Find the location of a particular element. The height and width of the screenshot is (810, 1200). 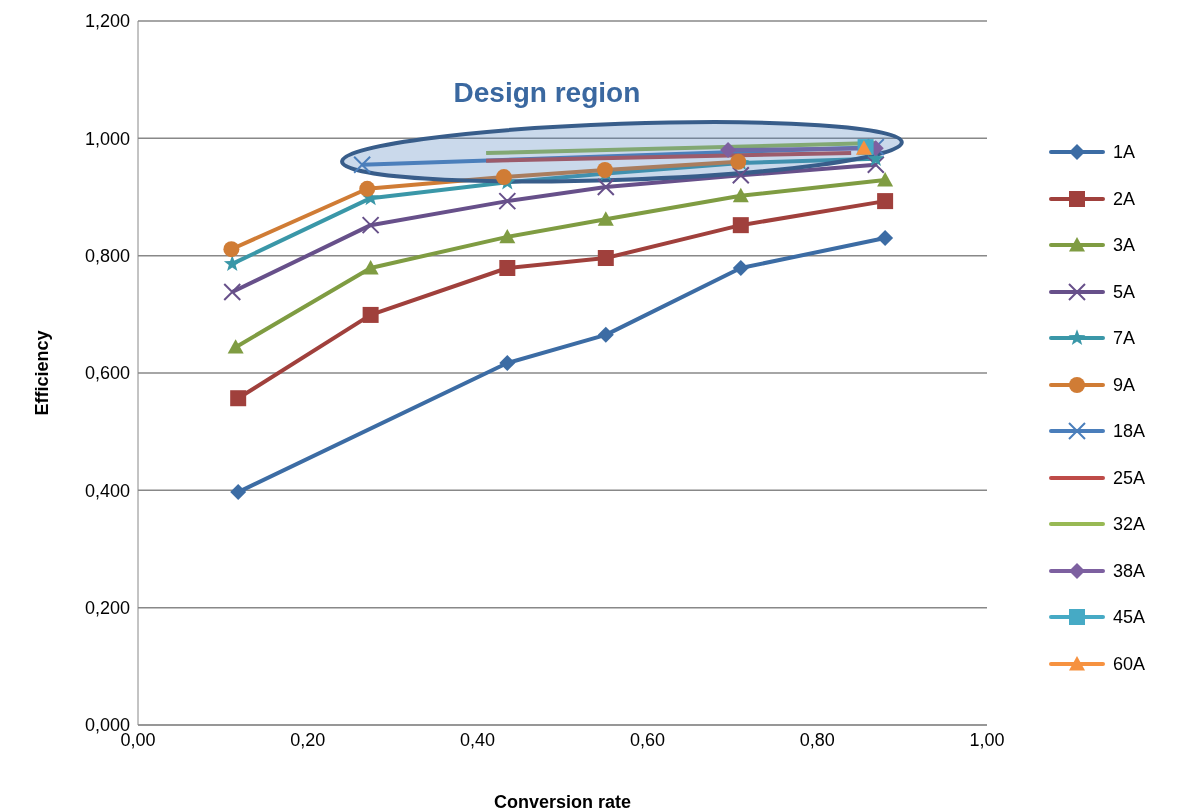

y-tick-label: 0,600 is located at coordinates (107, 373).